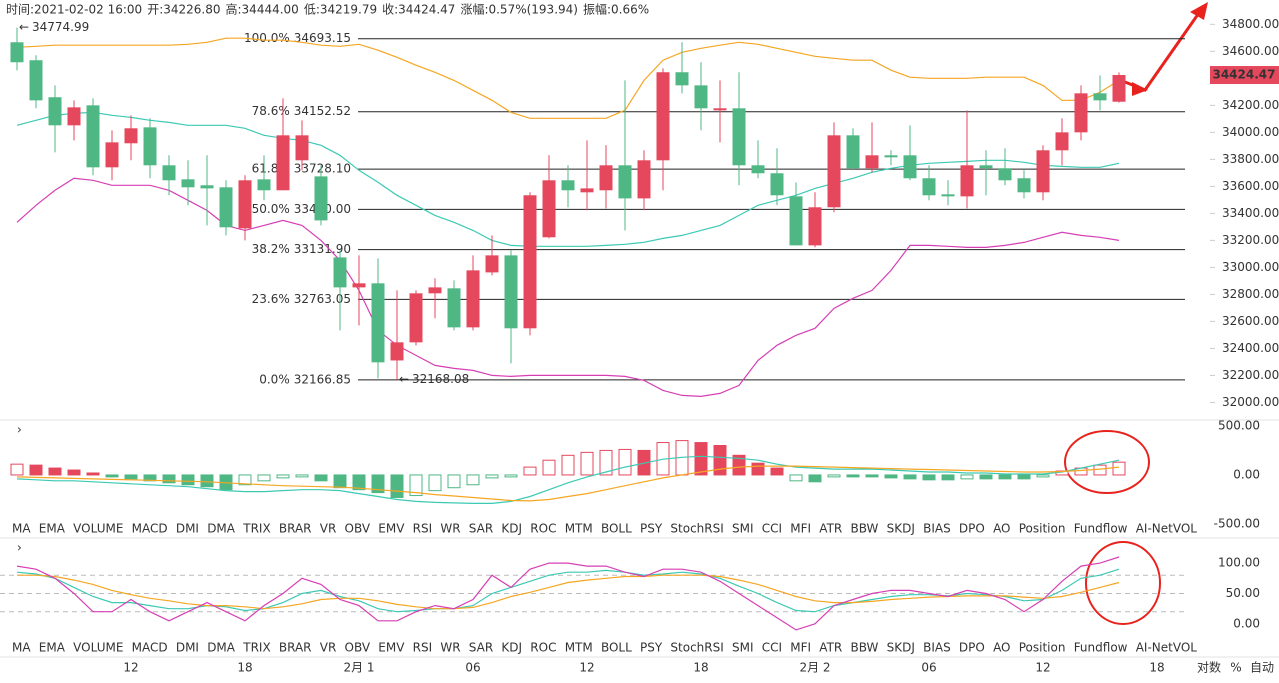  Describe the element at coordinates (267, 38) in the screenshot. I see `fib-ratio: 100.0%` at that location.